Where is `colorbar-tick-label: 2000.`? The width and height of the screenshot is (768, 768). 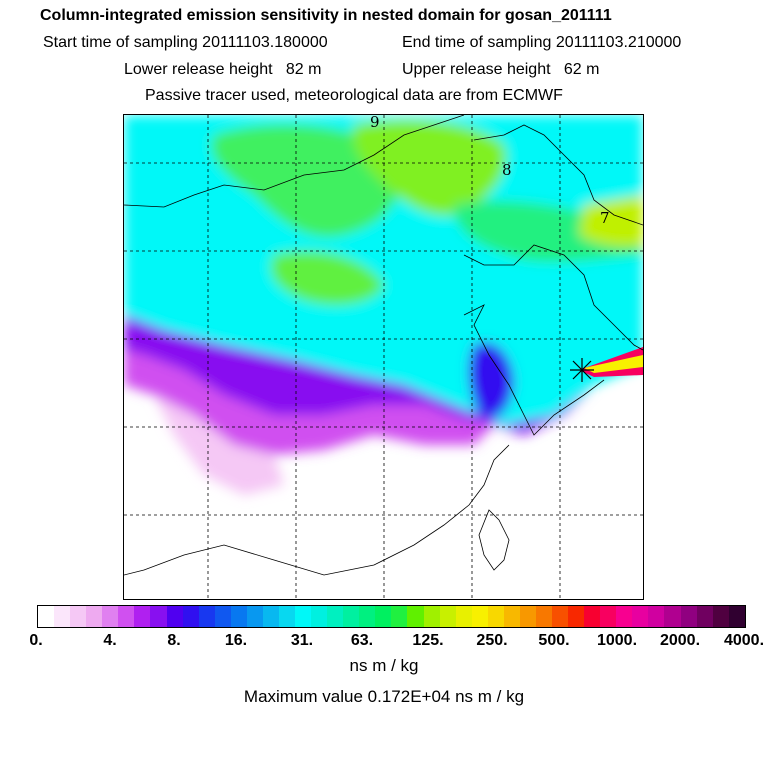 colorbar-tick-label: 2000. is located at coordinates (680, 640).